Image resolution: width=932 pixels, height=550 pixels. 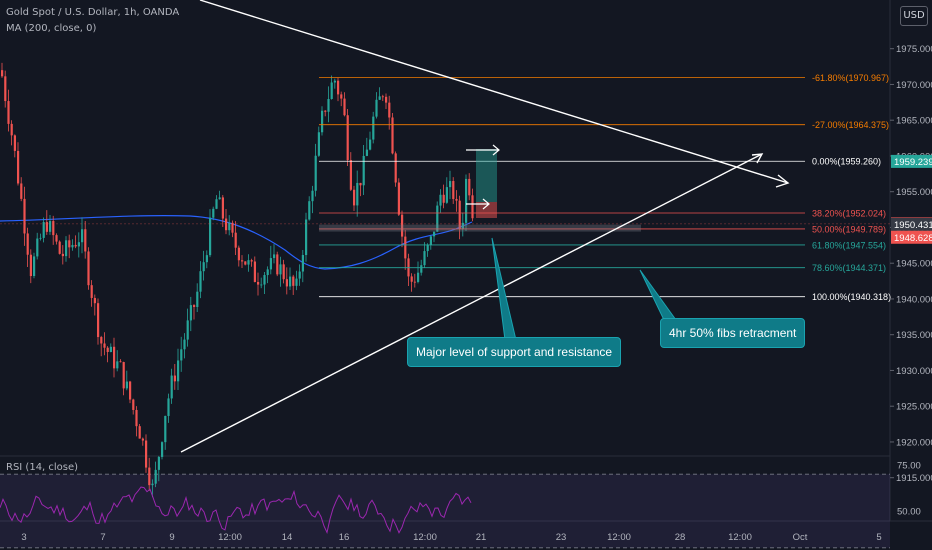 I want to click on price-tag-label: 1950.431, so click(x=913, y=225).